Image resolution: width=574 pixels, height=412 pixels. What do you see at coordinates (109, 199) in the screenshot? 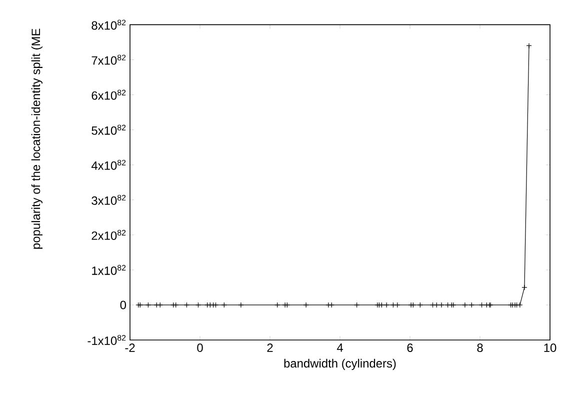
I see `y-tick-label: 3x10$^{82}$` at bounding box center [109, 199].